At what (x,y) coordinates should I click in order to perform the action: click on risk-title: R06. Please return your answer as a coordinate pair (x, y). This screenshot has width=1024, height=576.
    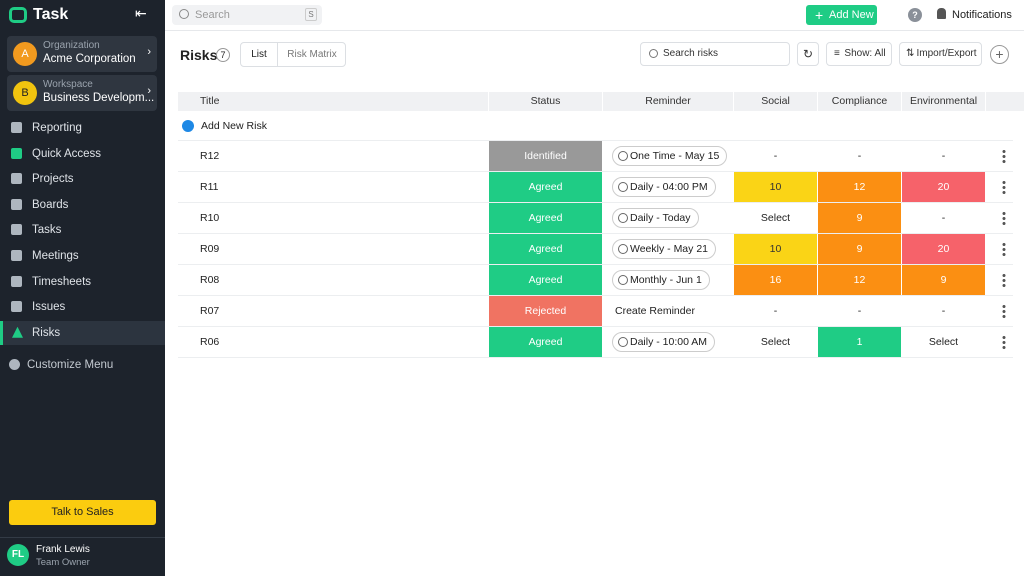
    Looking at the image, I should click on (210, 342).